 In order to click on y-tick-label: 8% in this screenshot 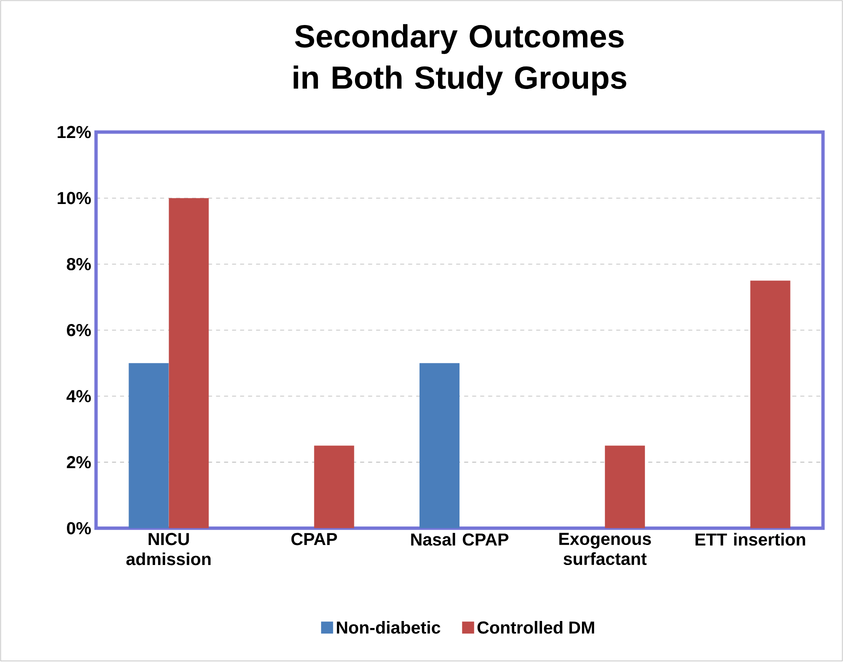, I will do `click(78, 264)`.